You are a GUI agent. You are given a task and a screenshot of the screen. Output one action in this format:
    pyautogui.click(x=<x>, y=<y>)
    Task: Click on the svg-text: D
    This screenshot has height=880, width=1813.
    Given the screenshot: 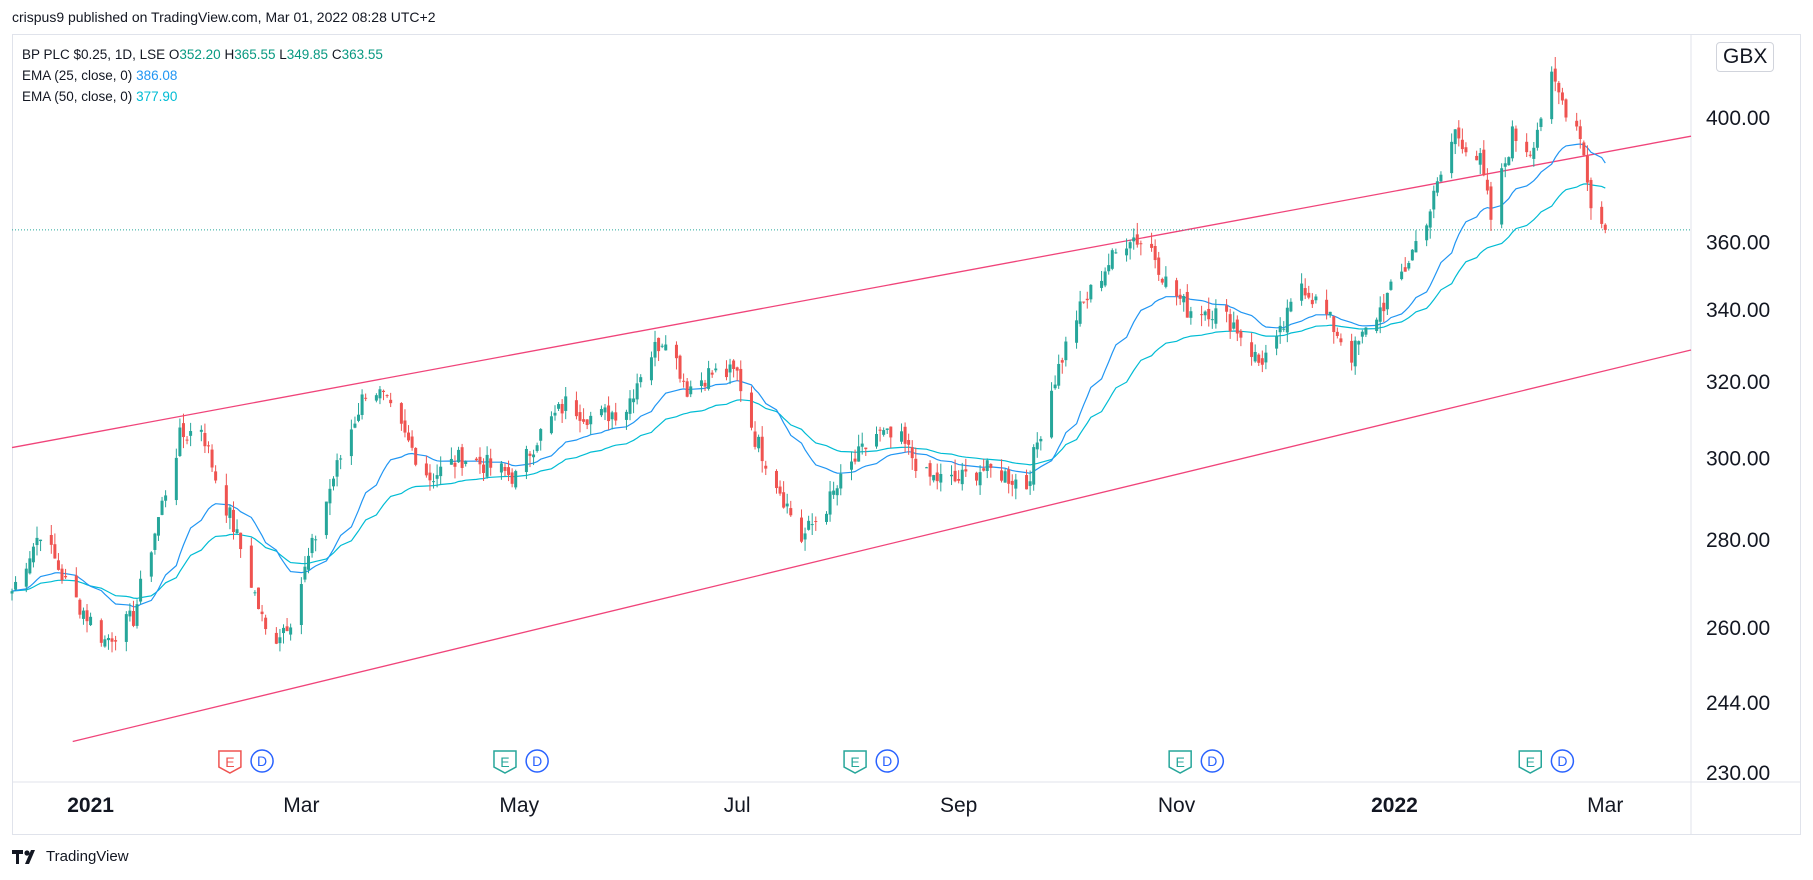 What is the action you would take?
    pyautogui.click(x=1562, y=761)
    